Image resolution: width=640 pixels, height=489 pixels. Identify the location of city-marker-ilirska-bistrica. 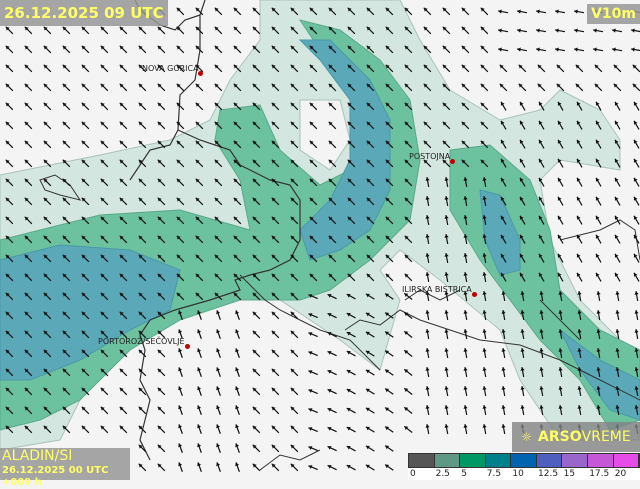
(474, 294).